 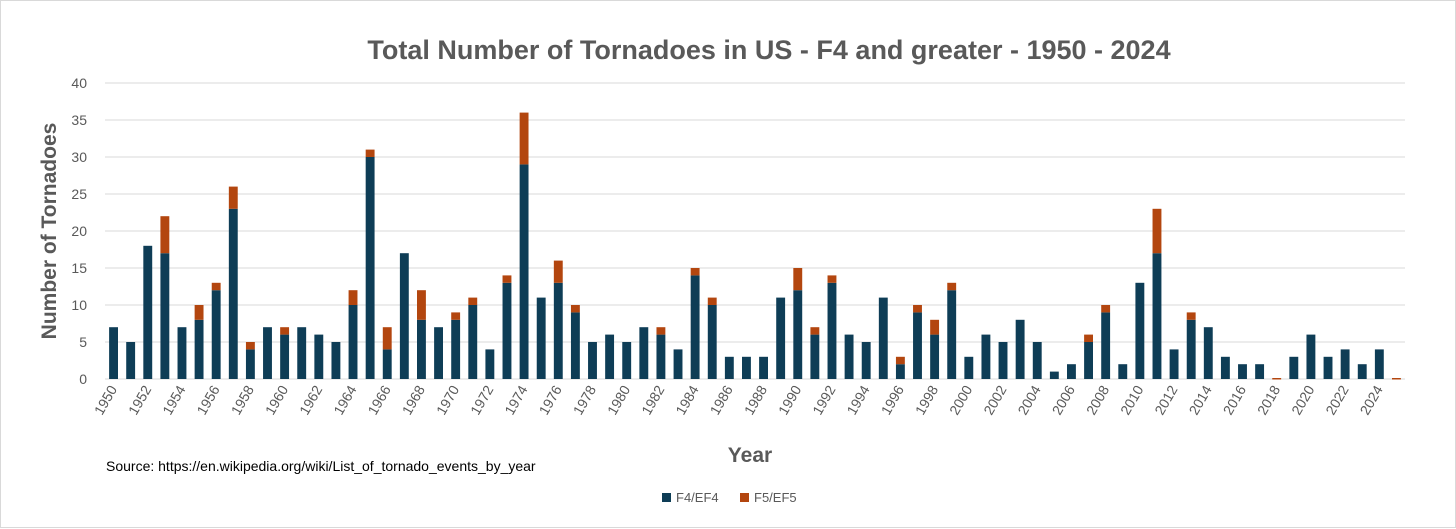 What do you see at coordinates (414, 399) in the screenshot?
I see `x-tick-label: 1968` at bounding box center [414, 399].